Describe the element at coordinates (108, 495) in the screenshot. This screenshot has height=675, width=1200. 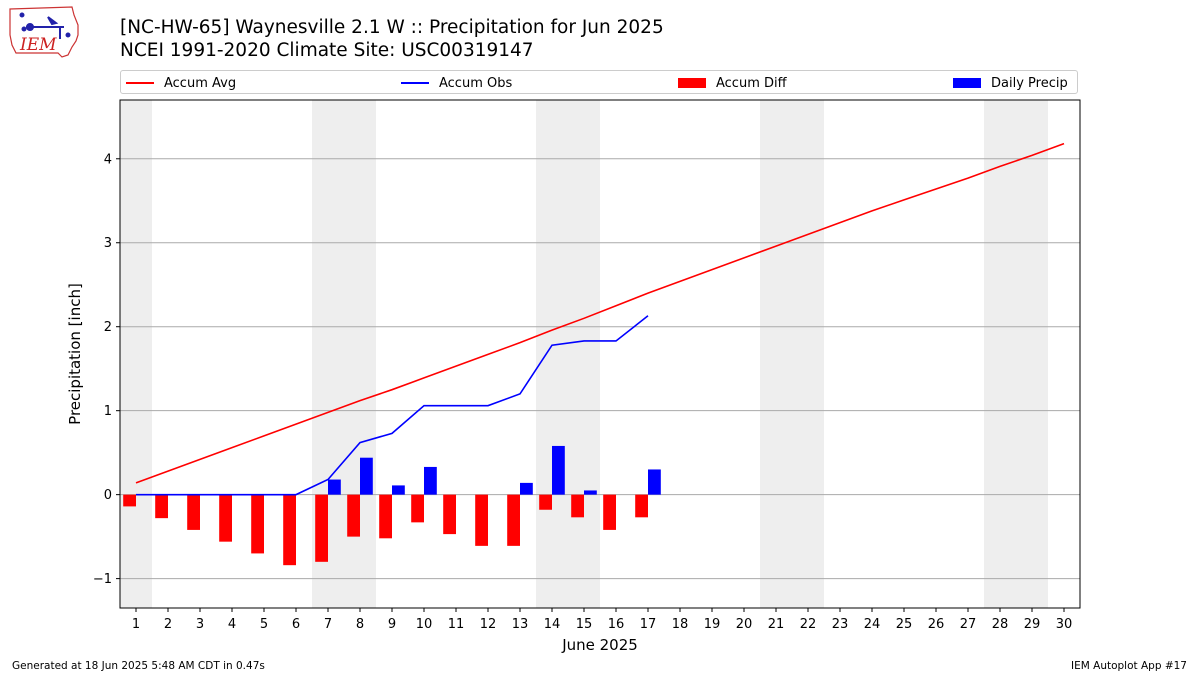
I see `y-tick-label: 0` at that location.